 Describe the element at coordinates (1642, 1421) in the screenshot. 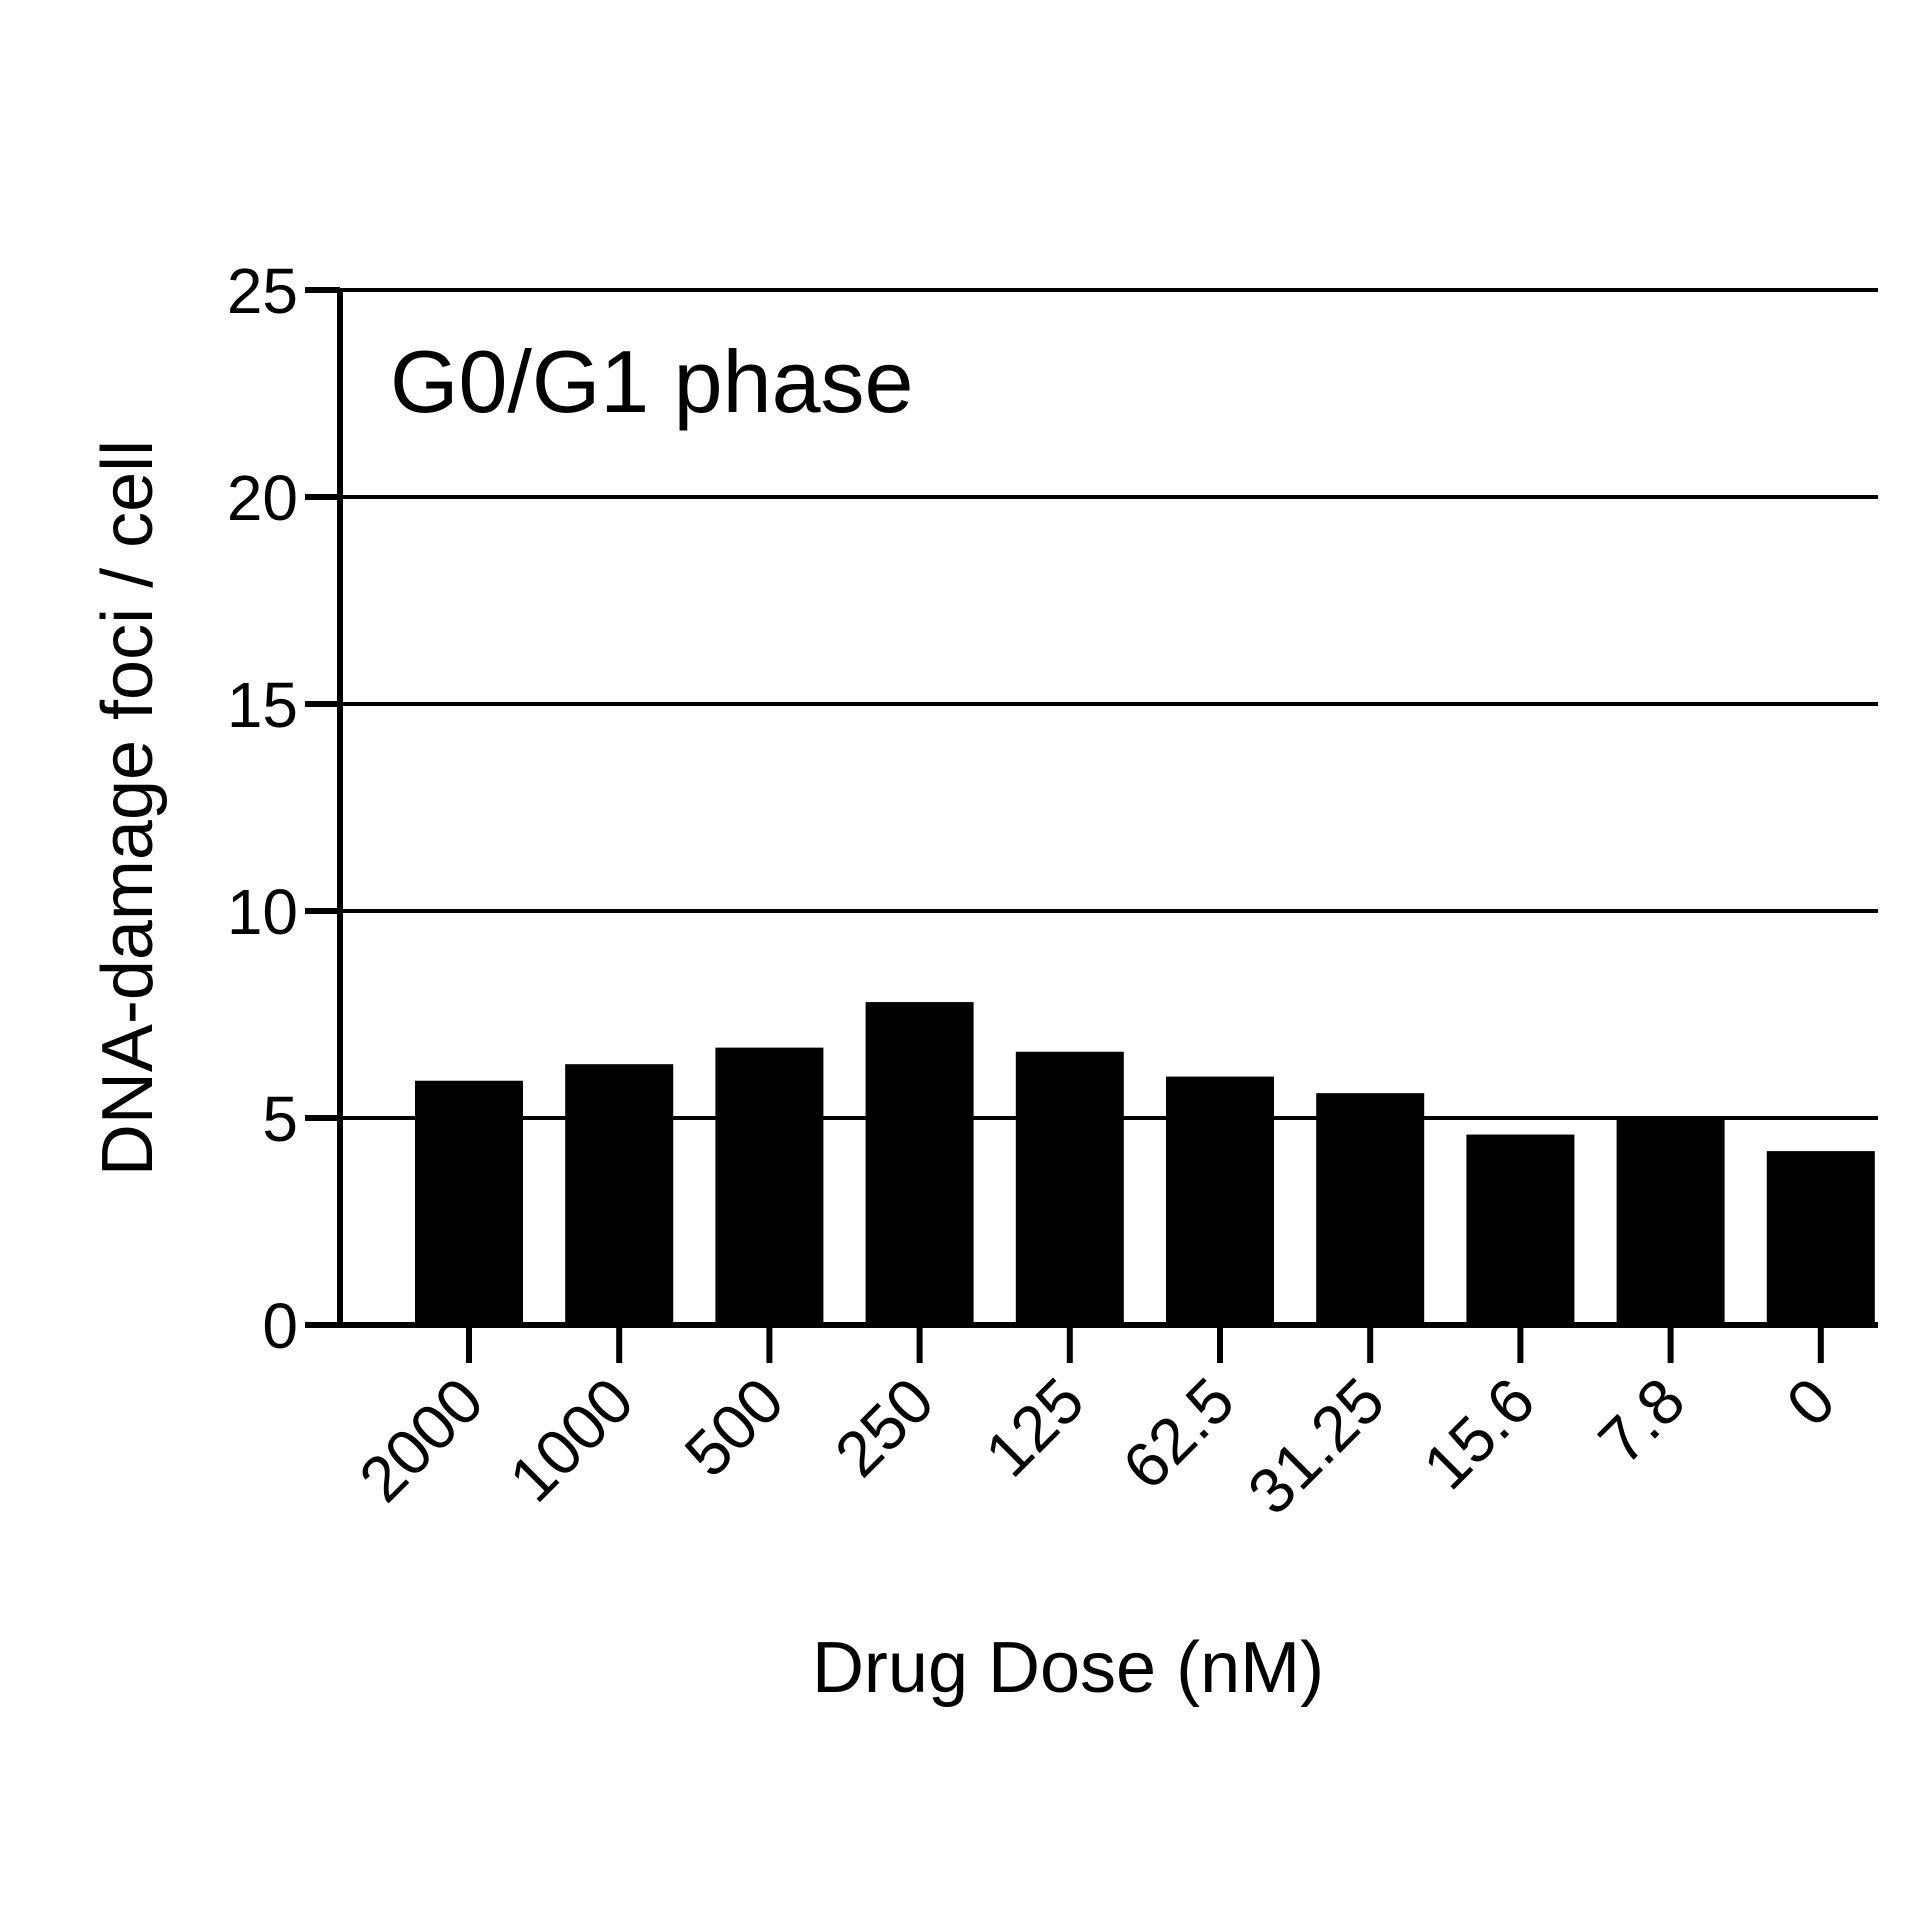

I see `x-tick-label: 7.8` at that location.